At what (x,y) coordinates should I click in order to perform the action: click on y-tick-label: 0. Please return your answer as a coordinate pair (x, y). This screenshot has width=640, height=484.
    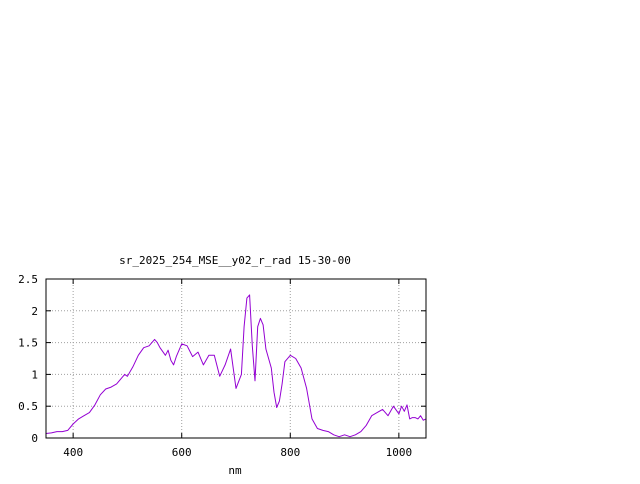
    Looking at the image, I should click on (34, 438).